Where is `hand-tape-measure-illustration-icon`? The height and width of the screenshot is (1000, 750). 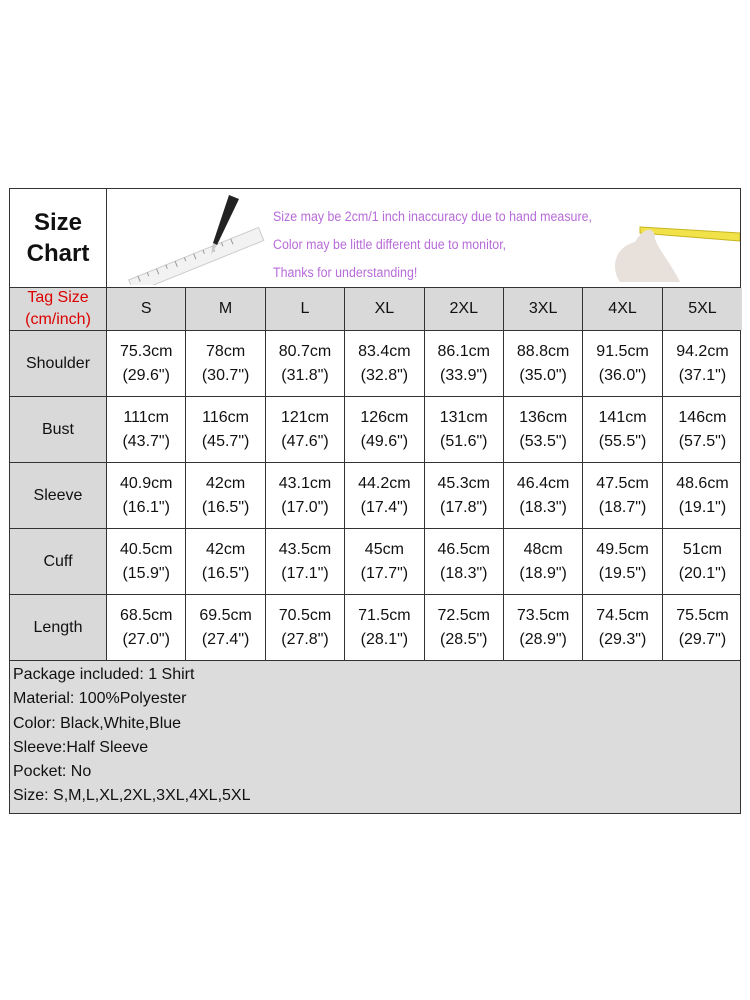
hand-tape-measure-illustration-icon is located at coordinates (677, 254).